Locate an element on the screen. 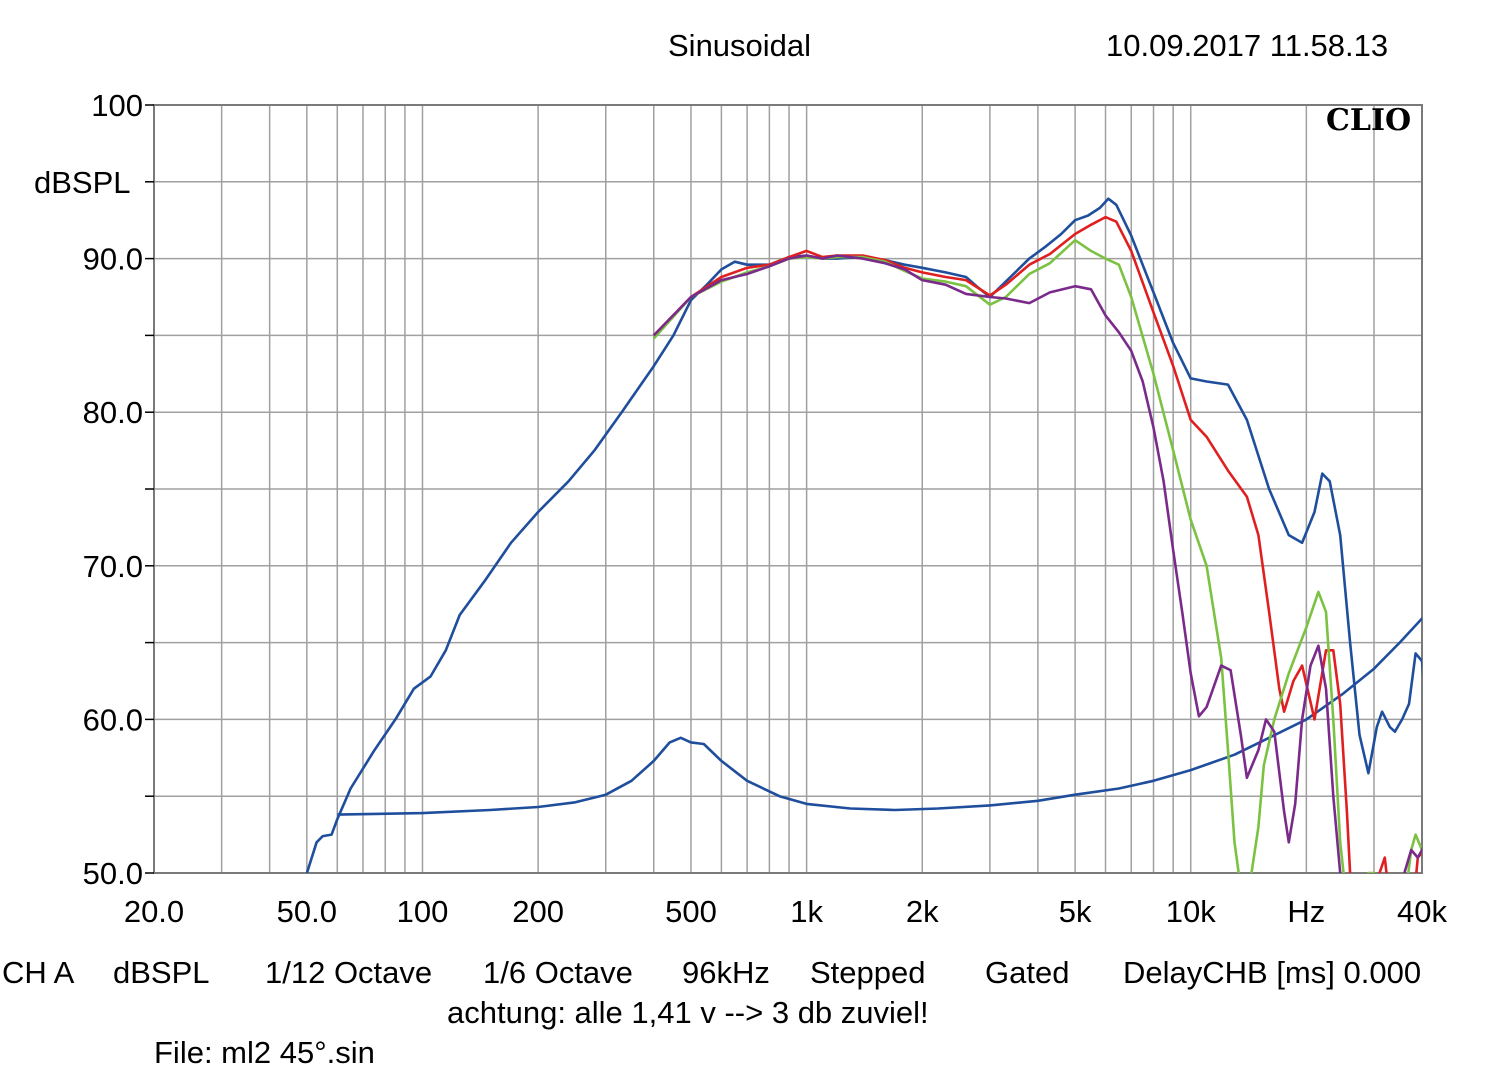 This screenshot has height=1086, width=1500. footer-sample-rate: 96kHz is located at coordinates (726, 972).